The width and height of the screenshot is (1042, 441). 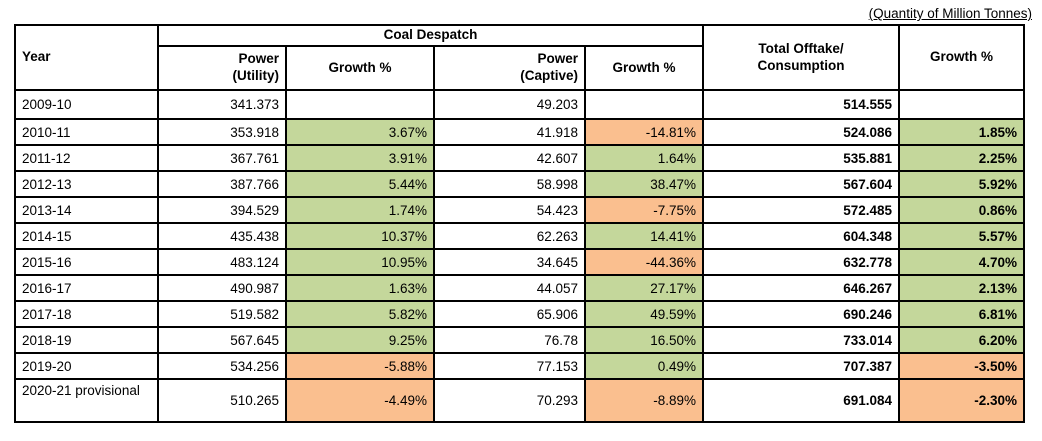 I want to click on growth-utility-cell: 5.44%, so click(x=360, y=184).